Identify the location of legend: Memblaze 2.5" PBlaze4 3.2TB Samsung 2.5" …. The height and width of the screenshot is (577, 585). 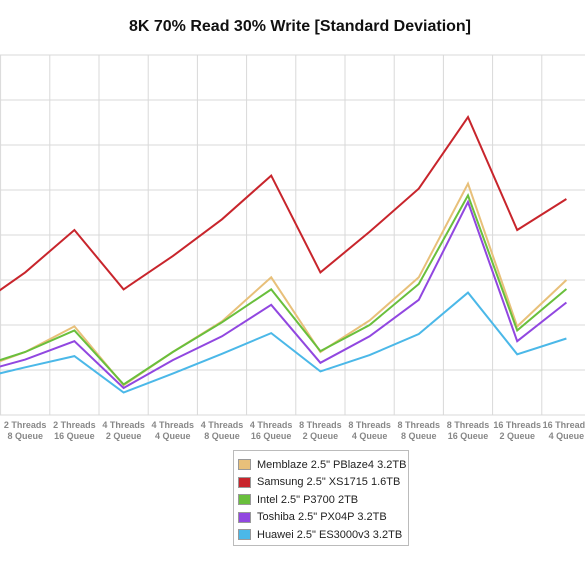
(321, 498).